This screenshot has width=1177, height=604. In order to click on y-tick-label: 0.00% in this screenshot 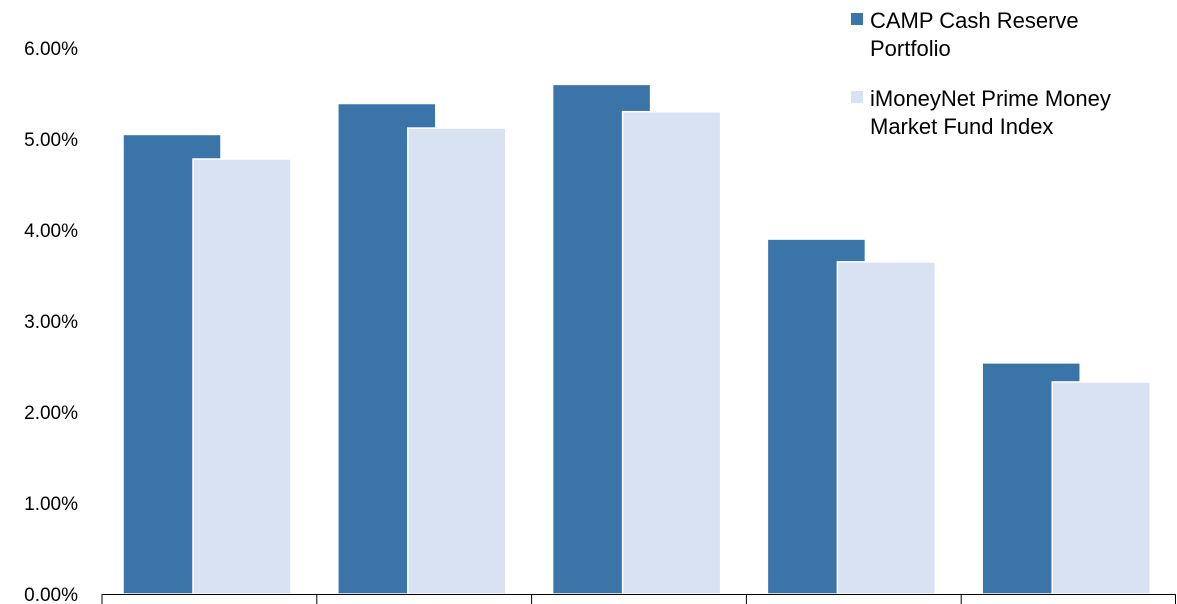, I will do `click(51, 594)`.